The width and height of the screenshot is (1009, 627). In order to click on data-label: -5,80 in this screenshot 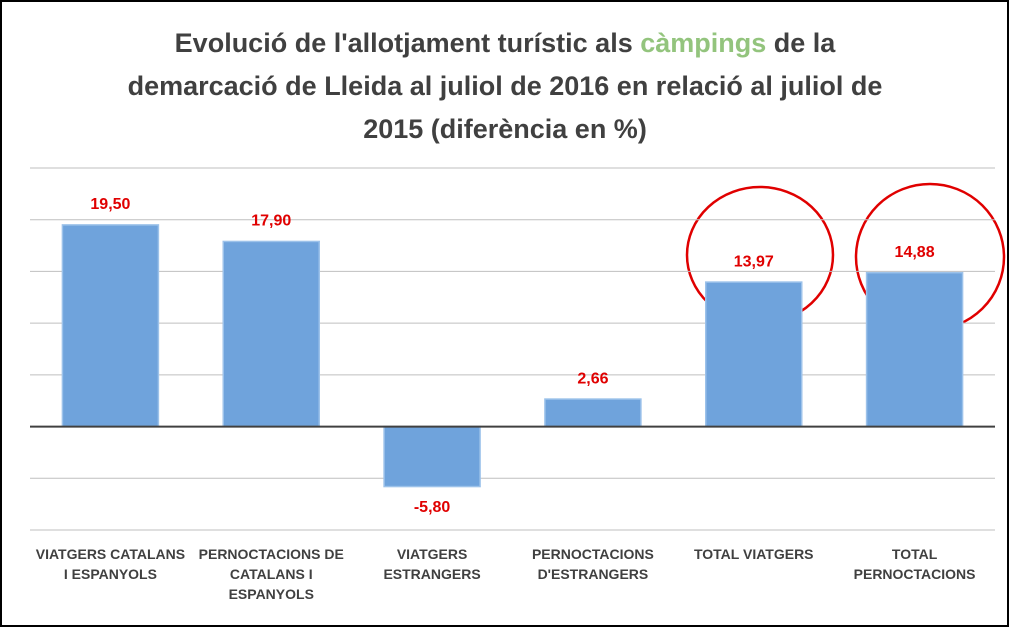, I will do `click(432, 507)`.